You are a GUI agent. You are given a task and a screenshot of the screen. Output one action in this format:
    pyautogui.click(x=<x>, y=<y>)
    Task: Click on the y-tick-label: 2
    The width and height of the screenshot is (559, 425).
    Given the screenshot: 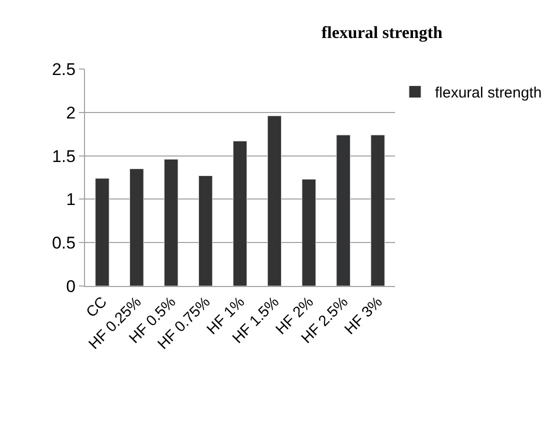 What is the action you would take?
    pyautogui.click(x=71, y=112)
    